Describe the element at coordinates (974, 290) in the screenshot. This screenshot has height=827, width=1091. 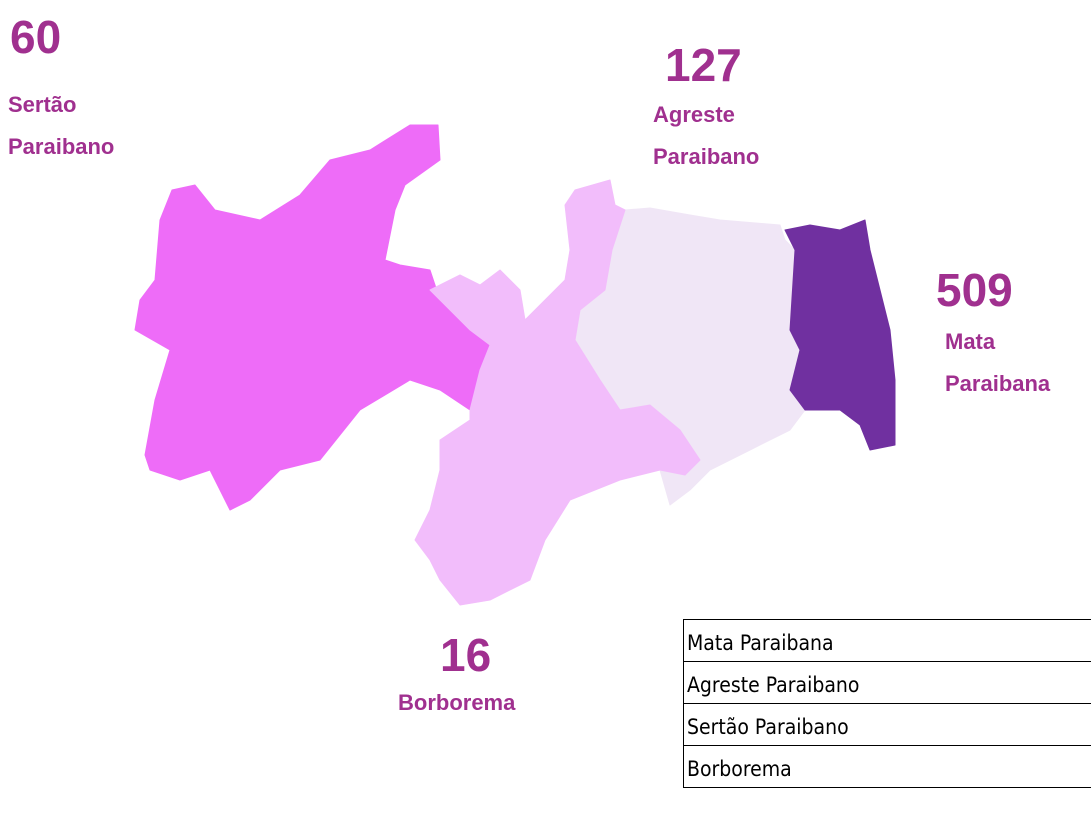
I see `region-value: 509` at that location.